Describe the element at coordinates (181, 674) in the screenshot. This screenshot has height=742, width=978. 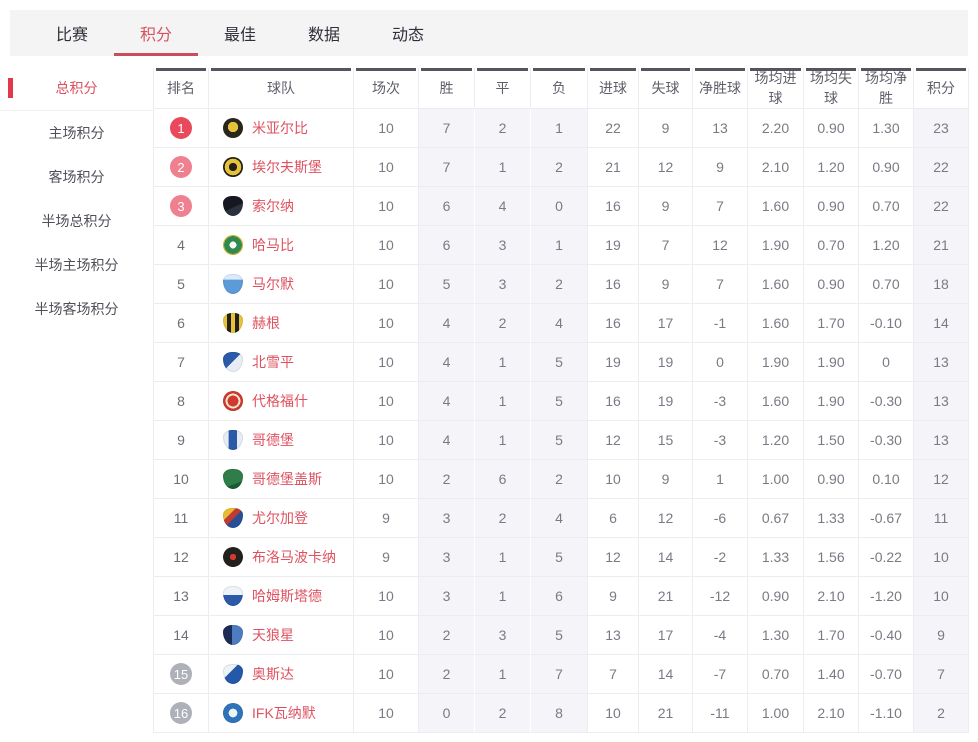
I see `rank-badge: 15` at that location.